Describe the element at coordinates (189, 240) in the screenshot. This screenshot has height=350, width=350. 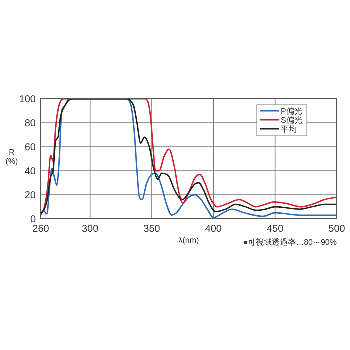
I see `x-axis-title: λ(nm)` at that location.